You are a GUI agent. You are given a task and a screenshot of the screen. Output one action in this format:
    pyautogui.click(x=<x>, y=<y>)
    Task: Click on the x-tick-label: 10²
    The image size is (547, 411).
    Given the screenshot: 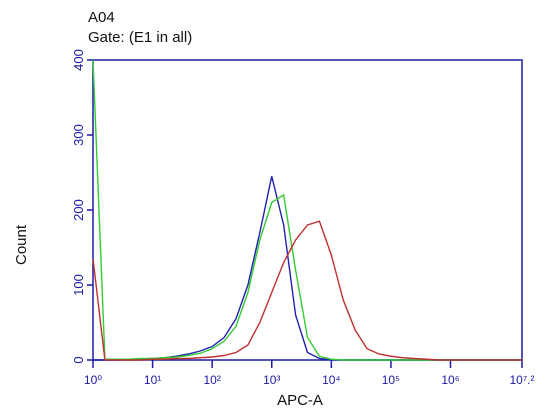 What is the action you would take?
    pyautogui.click(x=211, y=380)
    